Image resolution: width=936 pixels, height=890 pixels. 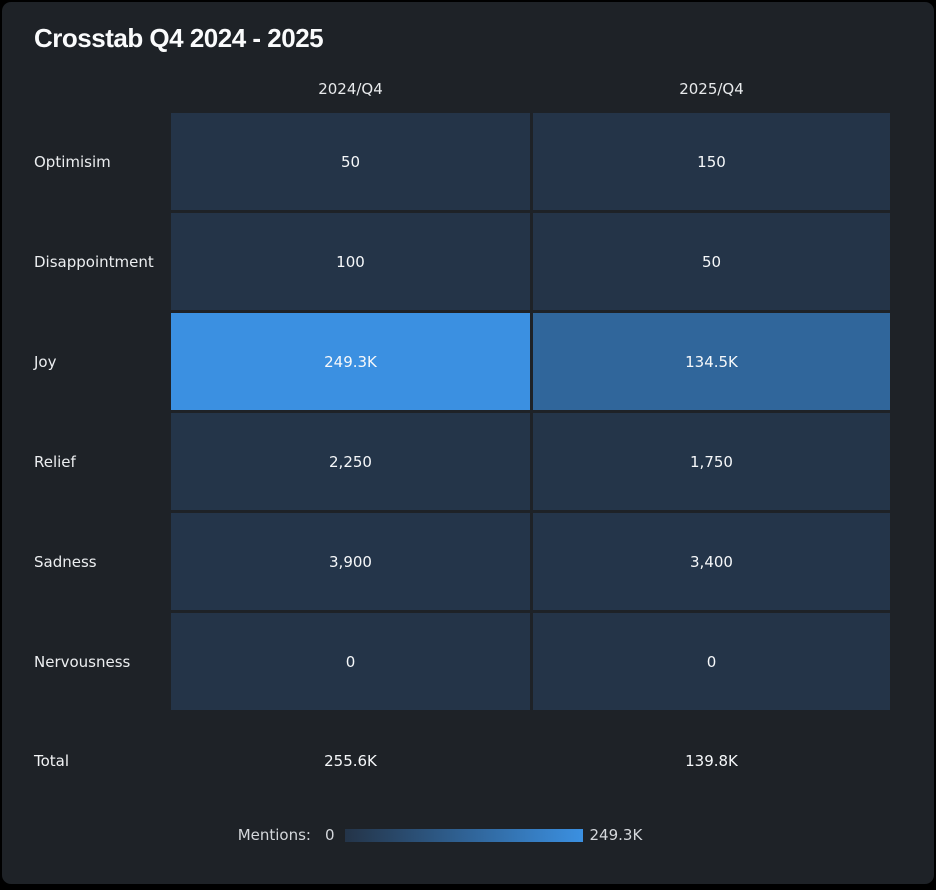 What do you see at coordinates (468, 89) in the screenshot?
I see `column-header-row: 2024/Q4 2025/Q4` at bounding box center [468, 89].